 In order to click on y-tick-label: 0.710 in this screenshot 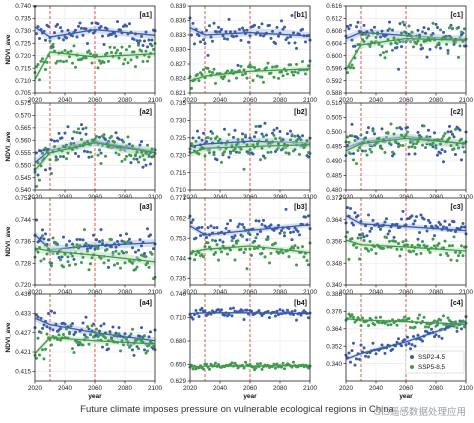, I will do `click(178, 318)`.